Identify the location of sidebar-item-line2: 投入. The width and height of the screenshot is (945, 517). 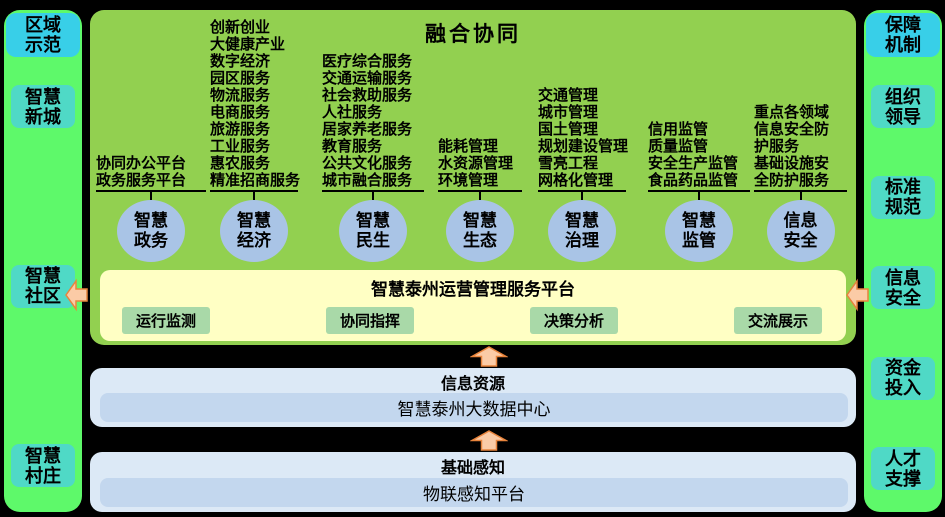
(903, 388).